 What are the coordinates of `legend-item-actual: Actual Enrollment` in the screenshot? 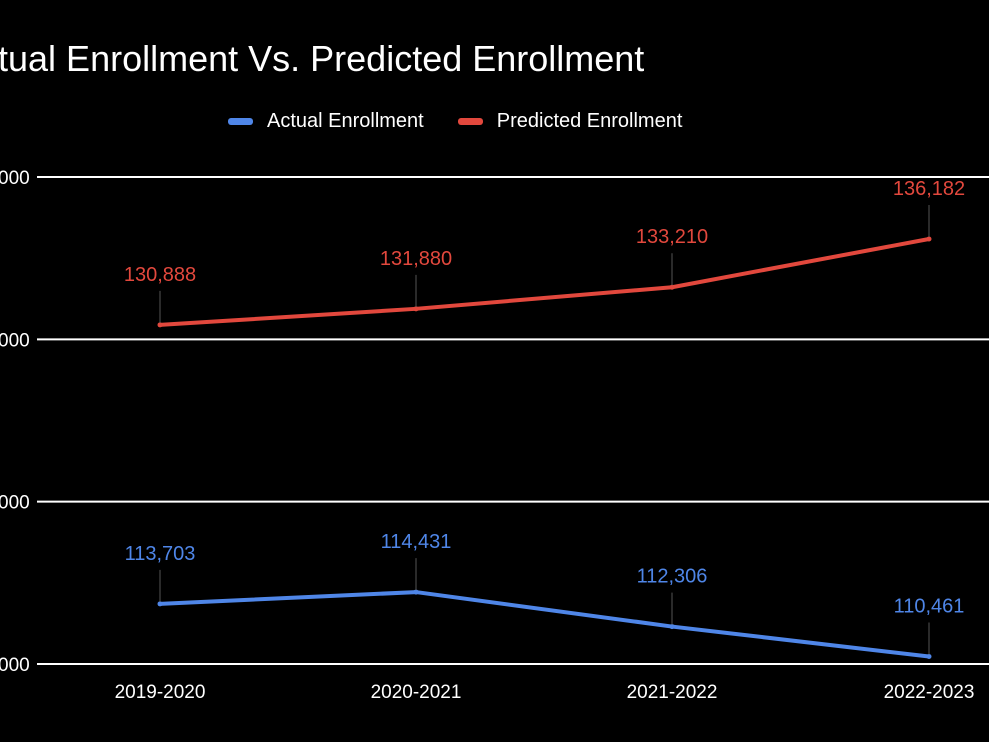 It's located at (326, 121).